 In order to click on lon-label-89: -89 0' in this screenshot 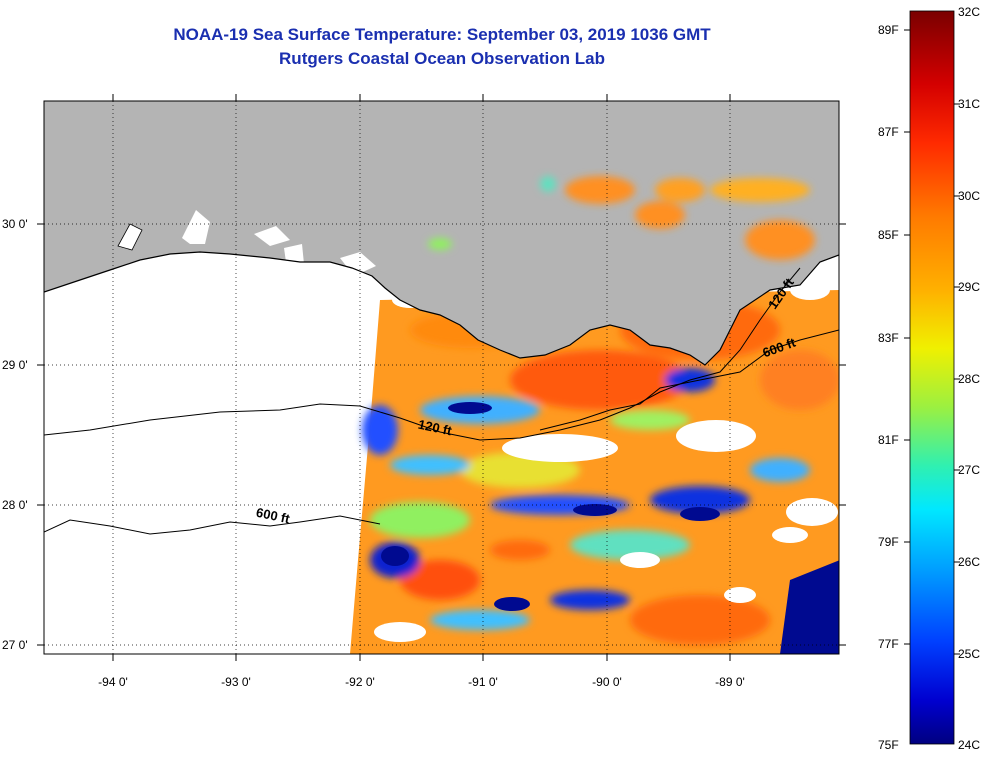, I will do `click(730, 682)`.